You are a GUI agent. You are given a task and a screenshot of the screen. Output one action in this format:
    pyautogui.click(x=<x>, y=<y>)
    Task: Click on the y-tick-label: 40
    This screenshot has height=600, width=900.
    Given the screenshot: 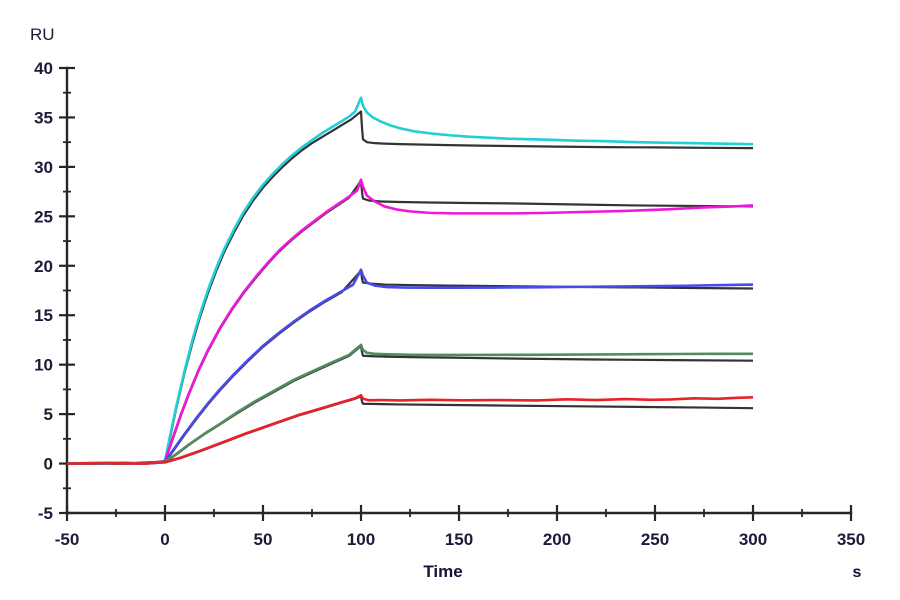 What is the action you would take?
    pyautogui.click(x=43, y=68)
    